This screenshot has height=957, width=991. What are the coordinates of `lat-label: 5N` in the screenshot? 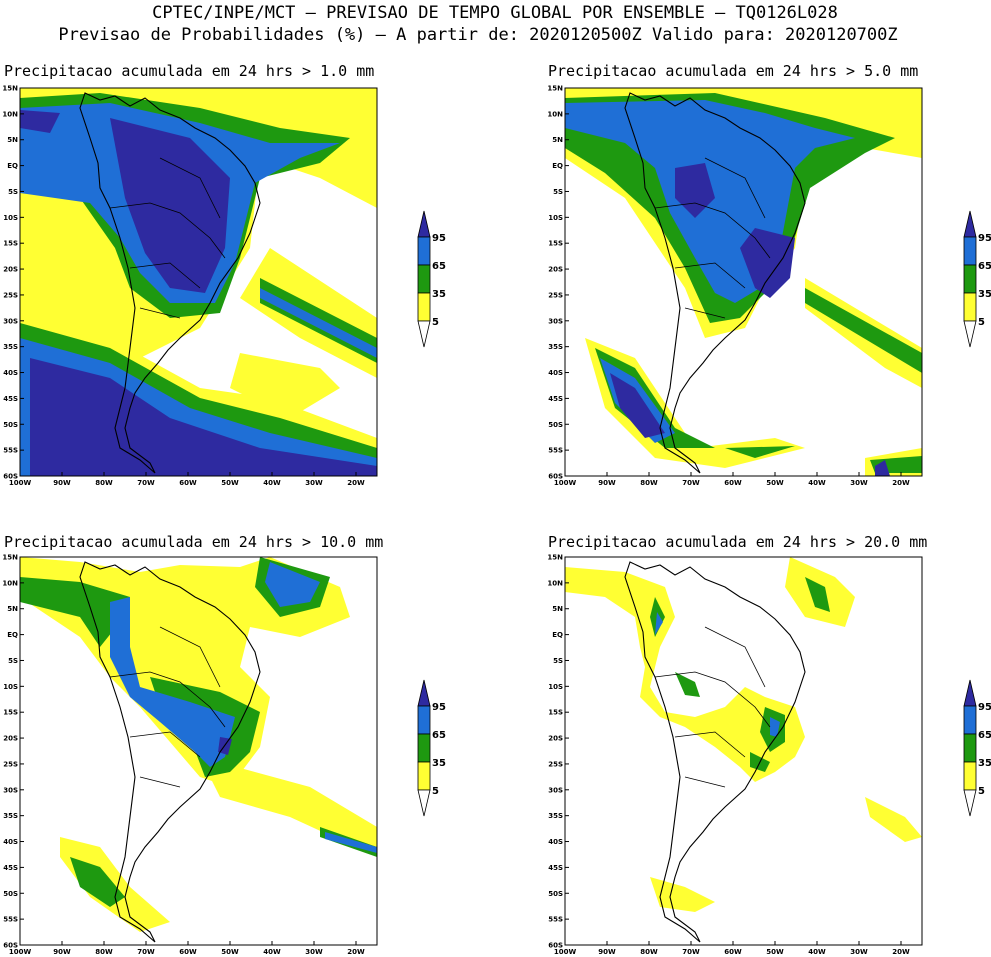 It's located at (557, 609).